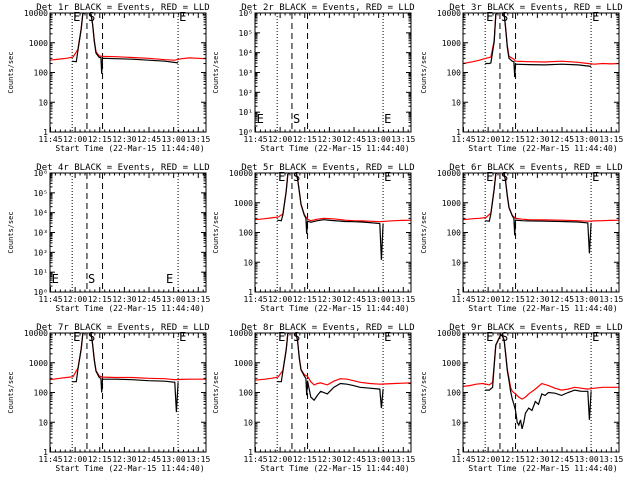 Image resolution: width=640 pixels, height=480 pixels. I want to click on y-tick-label: 10⁴, so click(246, 53).